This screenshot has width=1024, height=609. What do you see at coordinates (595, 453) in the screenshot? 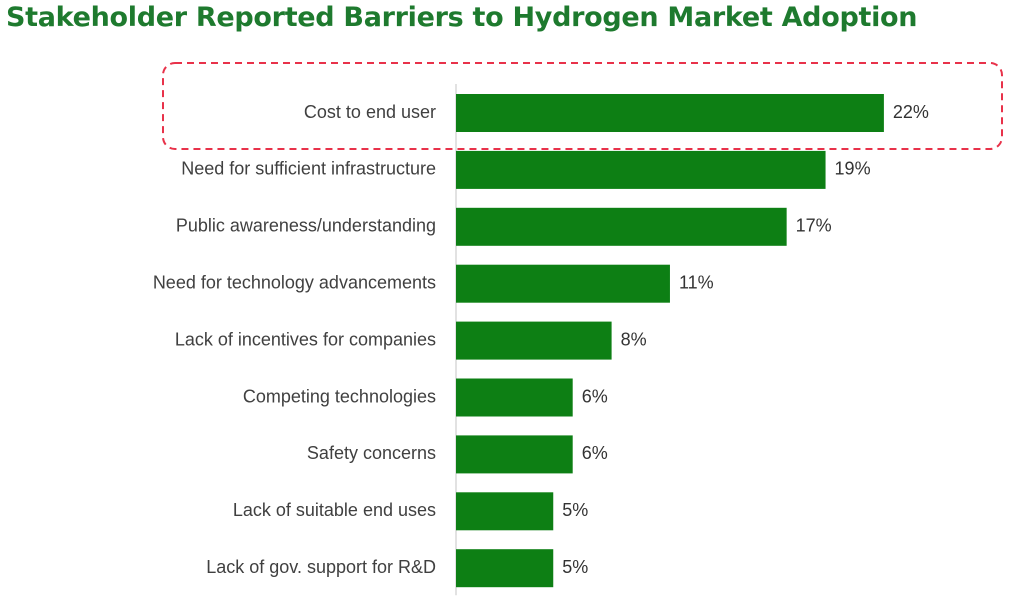
I see `value-label-safety-concerns: 6%` at bounding box center [595, 453].